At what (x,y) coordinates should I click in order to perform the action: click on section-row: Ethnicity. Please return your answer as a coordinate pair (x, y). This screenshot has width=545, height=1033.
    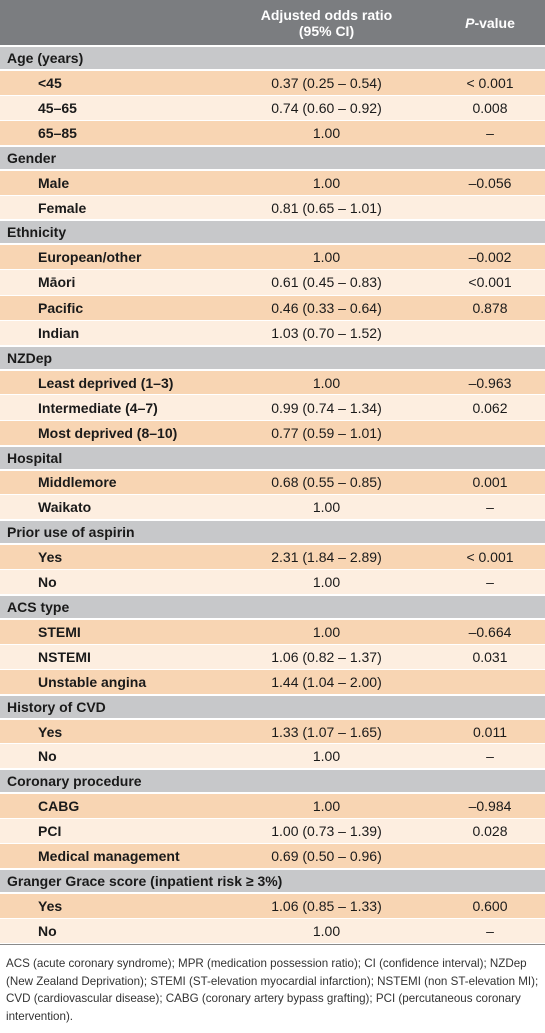
    Looking at the image, I should click on (272, 232).